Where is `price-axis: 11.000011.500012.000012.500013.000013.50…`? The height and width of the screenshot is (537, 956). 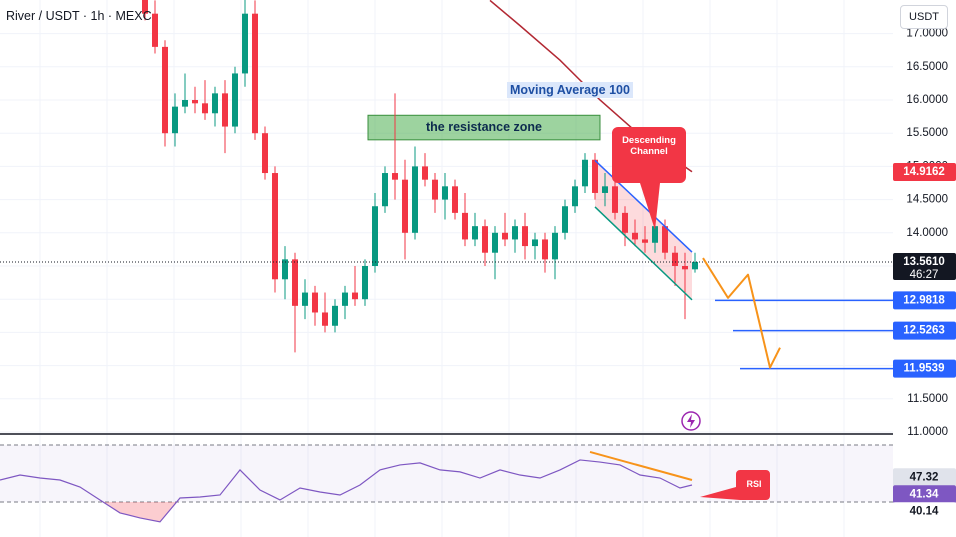 price-axis: 11.000011.500012.000012.500013.000013.50… is located at coordinates (924, 268).